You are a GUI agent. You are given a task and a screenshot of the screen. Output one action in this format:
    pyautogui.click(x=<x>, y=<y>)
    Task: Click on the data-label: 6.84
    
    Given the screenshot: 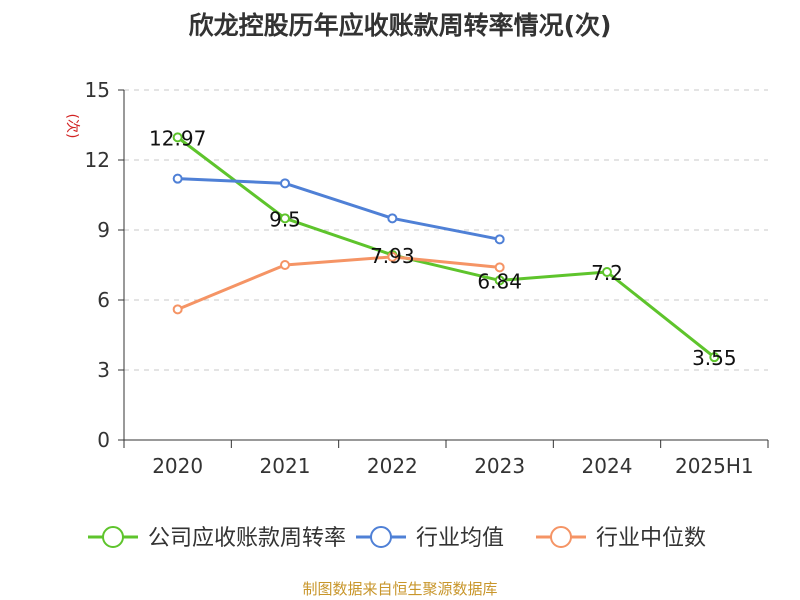 What is the action you would take?
    pyautogui.click(x=499, y=281)
    